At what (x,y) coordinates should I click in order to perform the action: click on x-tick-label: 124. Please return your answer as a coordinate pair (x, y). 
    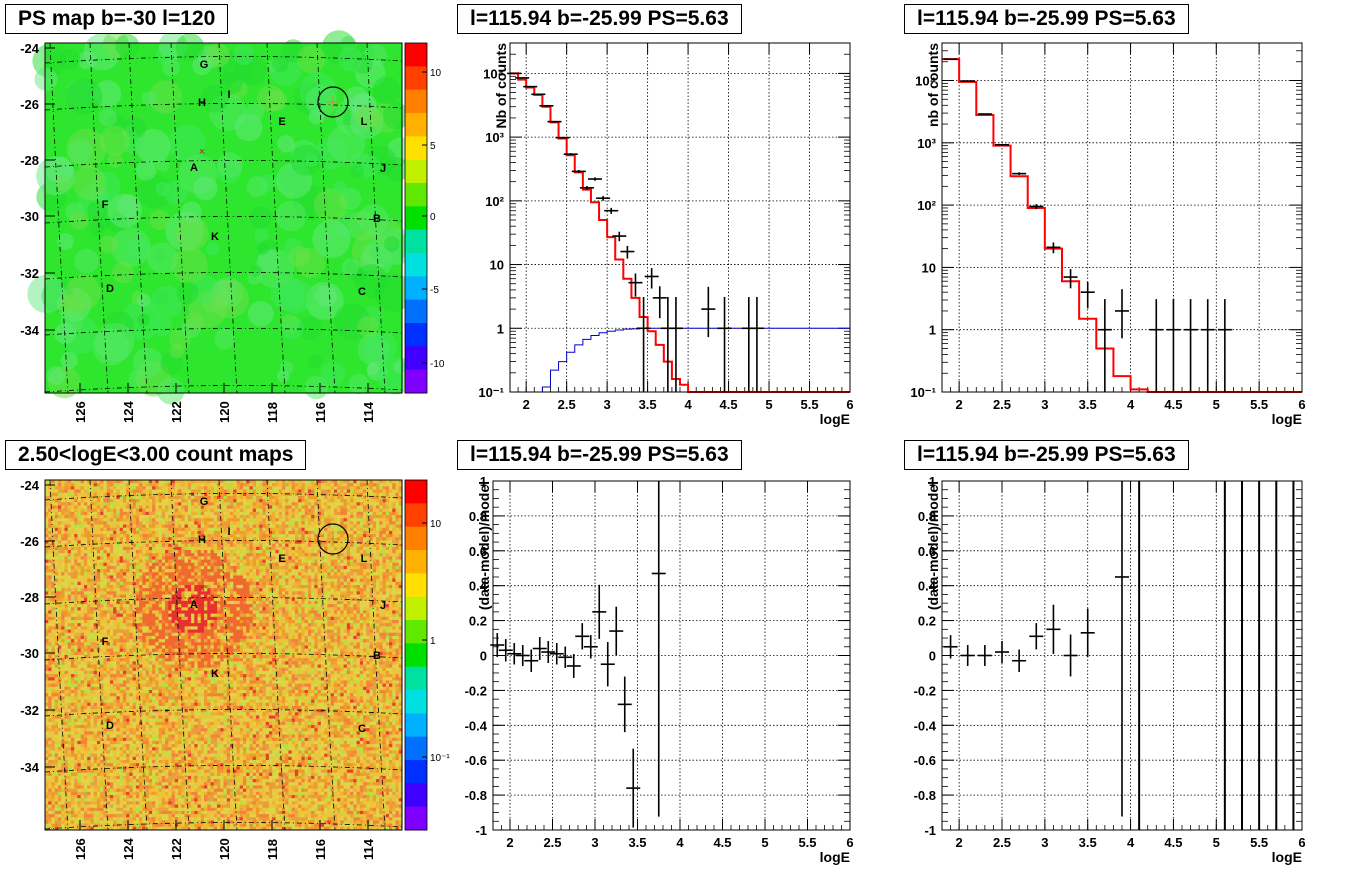
    Looking at the image, I should click on (128, 412).